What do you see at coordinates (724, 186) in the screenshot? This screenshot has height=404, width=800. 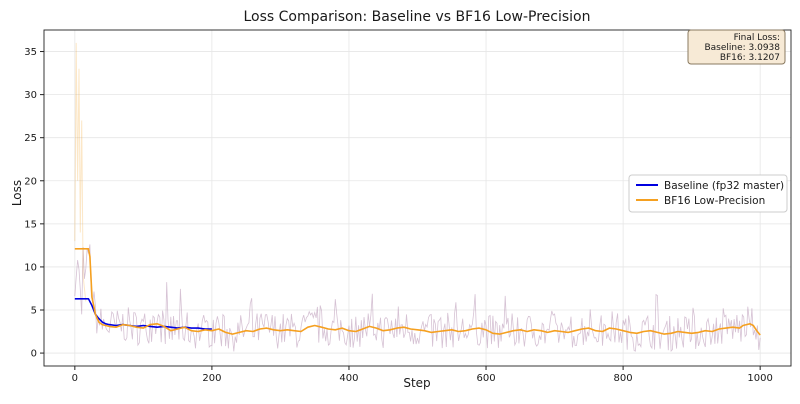 I see `legend-label-baseline: Baseline (fp32 master)` at bounding box center [724, 186].